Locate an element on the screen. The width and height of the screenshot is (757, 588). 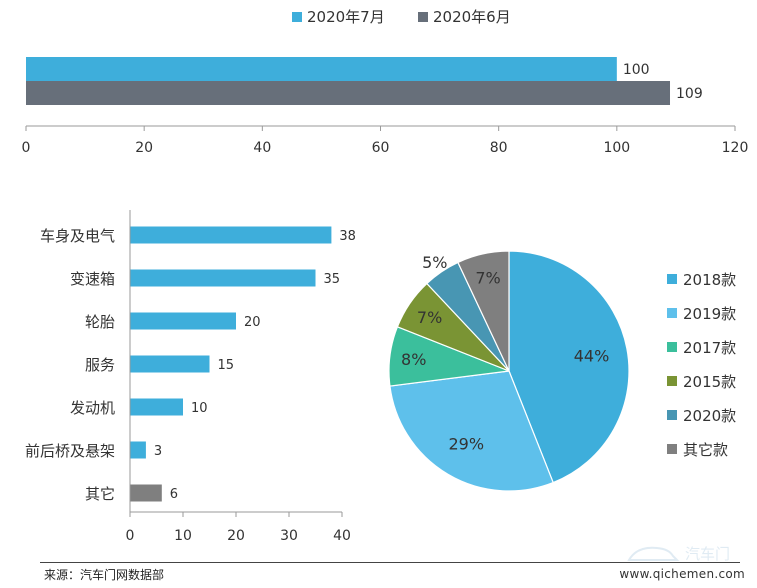
x-tick-label-6: 120 is located at coordinates (735, 148).